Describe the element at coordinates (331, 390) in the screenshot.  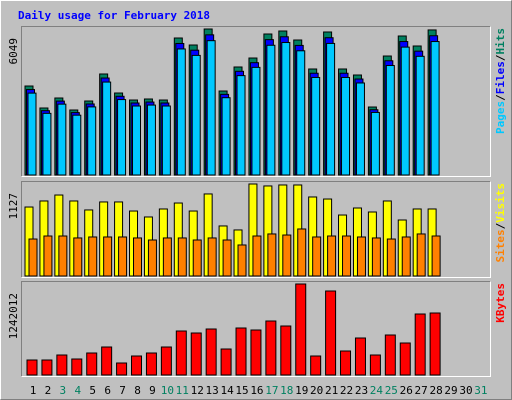
I see `x-tick-label: 21` at that location.